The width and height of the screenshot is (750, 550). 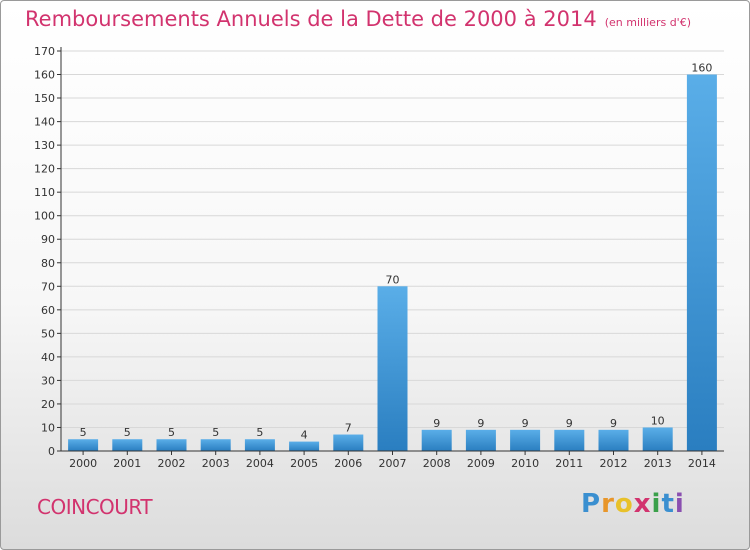 I want to click on x-tick-label: 2010, so click(x=525, y=463).